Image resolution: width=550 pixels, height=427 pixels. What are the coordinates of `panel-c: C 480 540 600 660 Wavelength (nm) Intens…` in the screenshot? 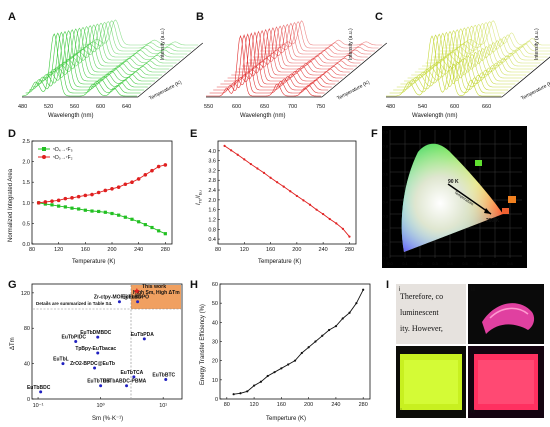 It's located at (462, 65).